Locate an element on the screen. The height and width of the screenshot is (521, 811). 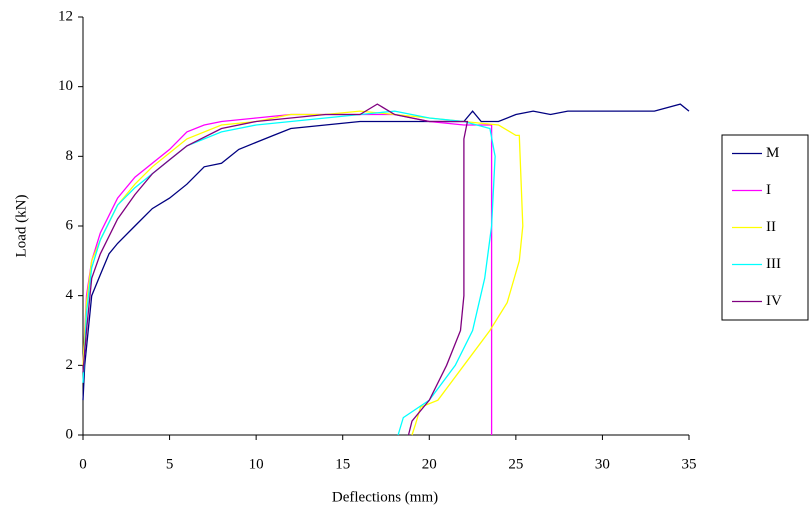
legend-label: III is located at coordinates (773, 264).